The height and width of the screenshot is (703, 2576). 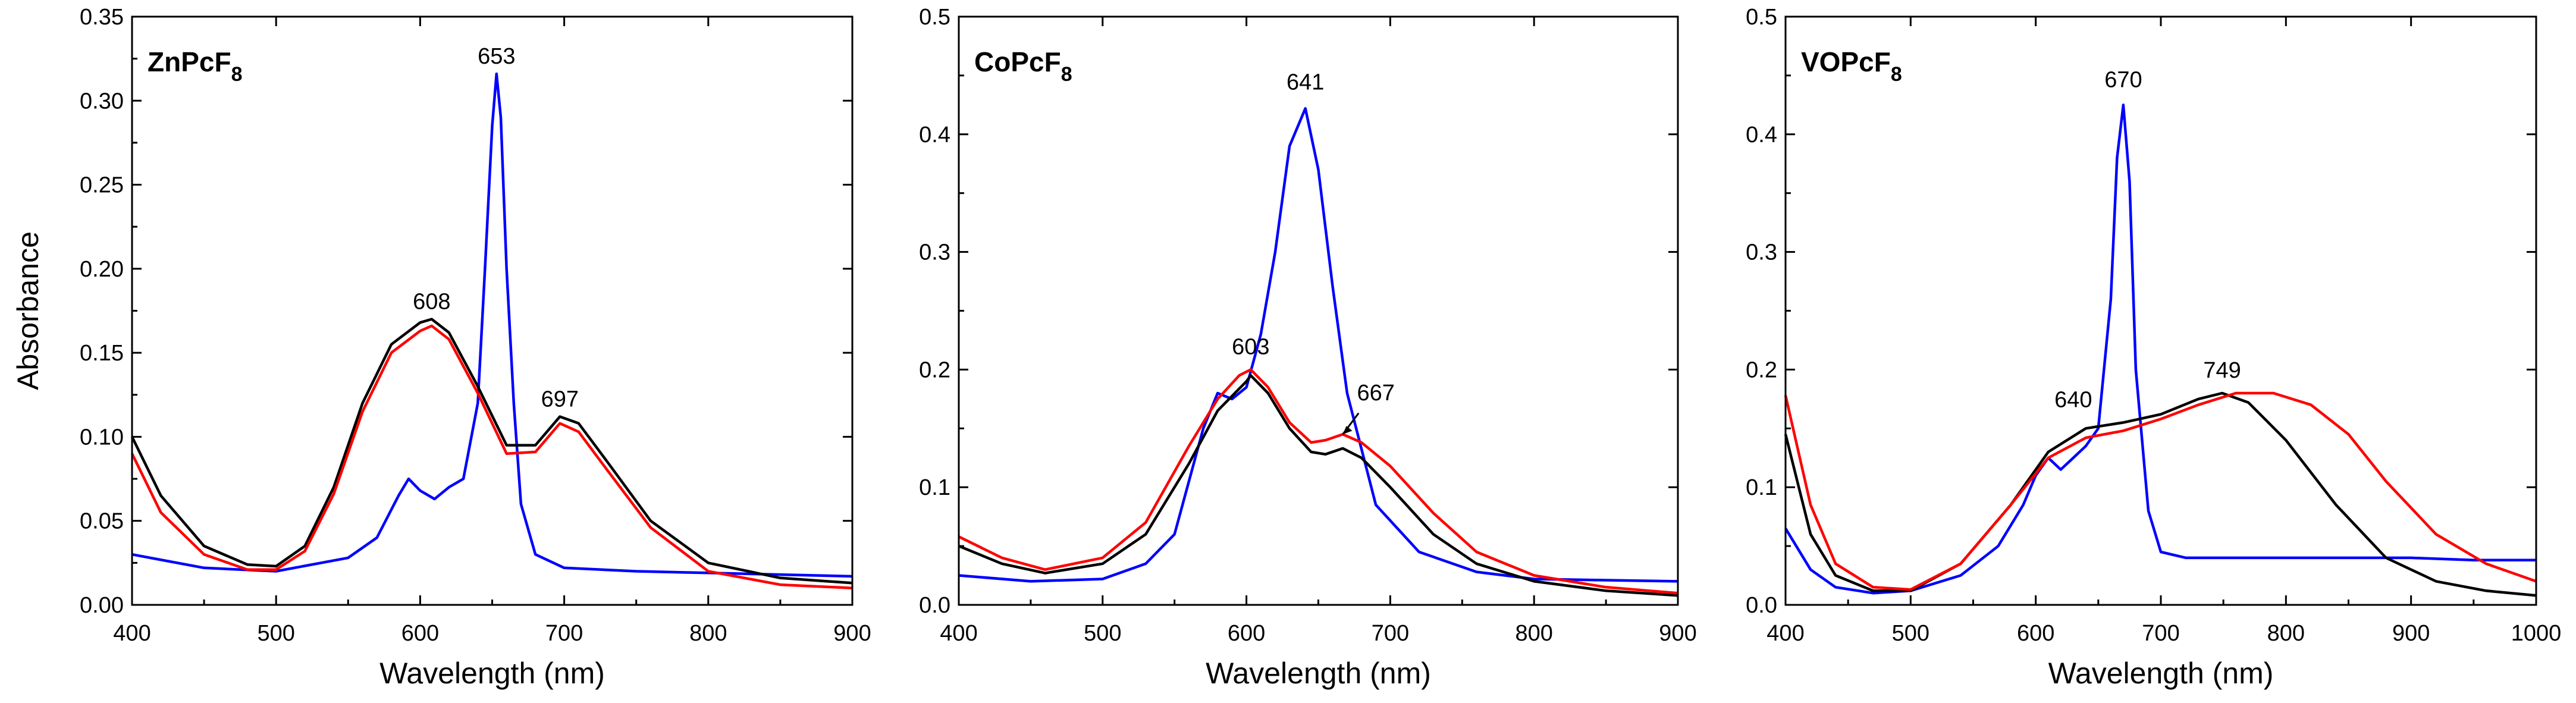 I want to click on peak-label: 667, so click(x=1376, y=393).